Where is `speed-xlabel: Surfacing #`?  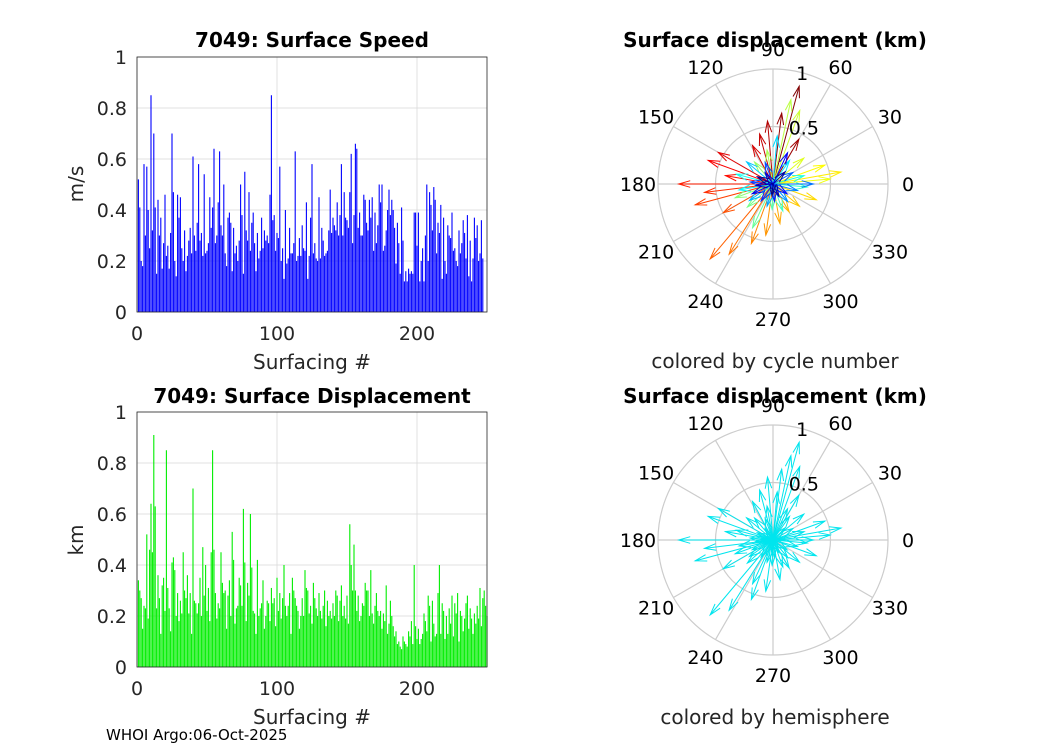
speed-xlabel: Surfacing # is located at coordinates (312, 362).